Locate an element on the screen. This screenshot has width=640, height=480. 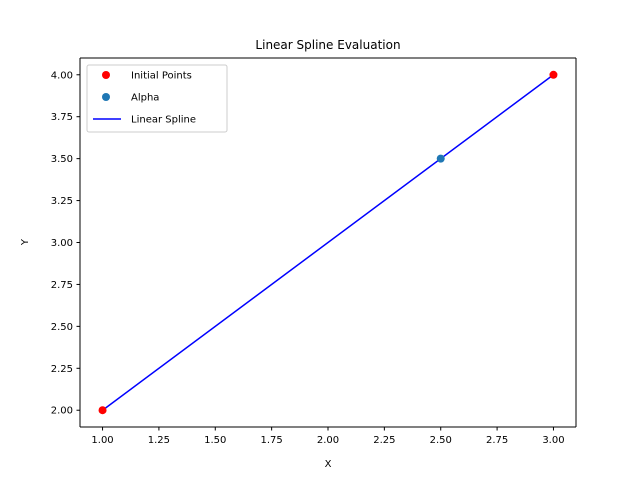
x-tick-label: 1.50 is located at coordinates (215, 440).